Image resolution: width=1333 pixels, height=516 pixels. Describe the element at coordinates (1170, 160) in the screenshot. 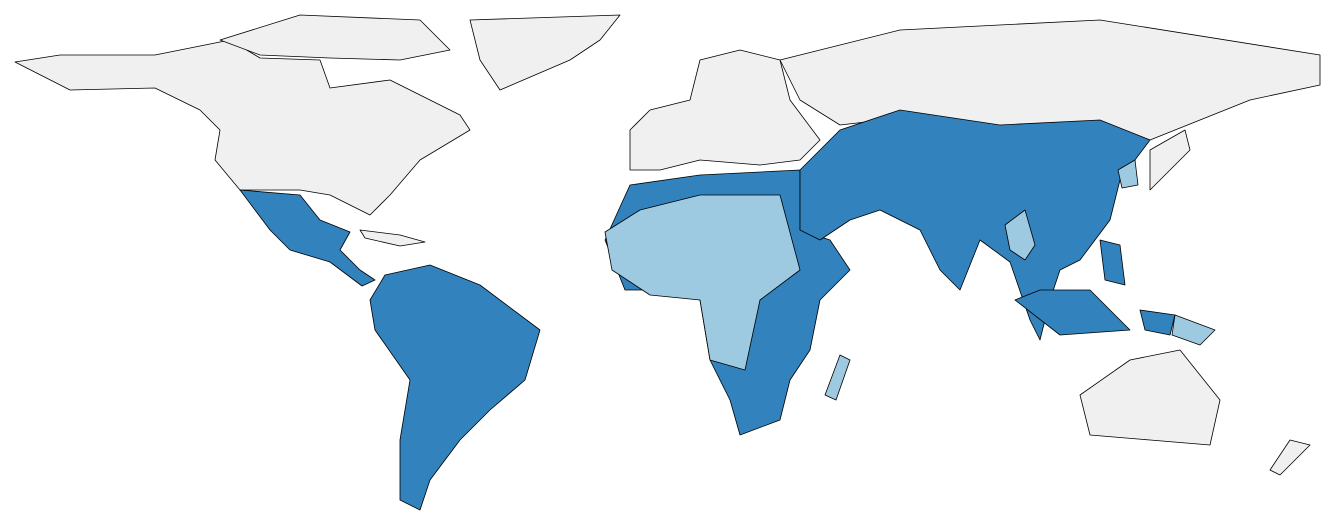

I see `japan` at that location.